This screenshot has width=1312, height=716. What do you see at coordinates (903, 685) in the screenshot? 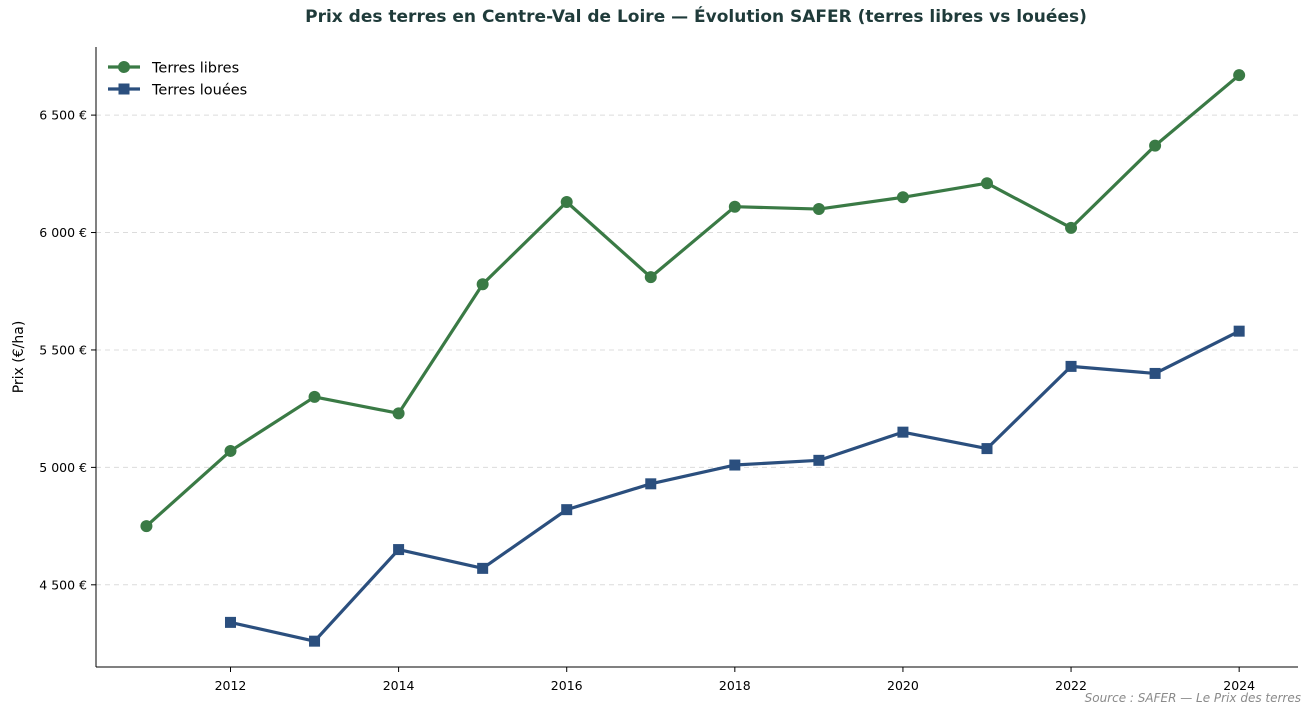
I see `x-tick-label: 2020` at bounding box center [903, 685].